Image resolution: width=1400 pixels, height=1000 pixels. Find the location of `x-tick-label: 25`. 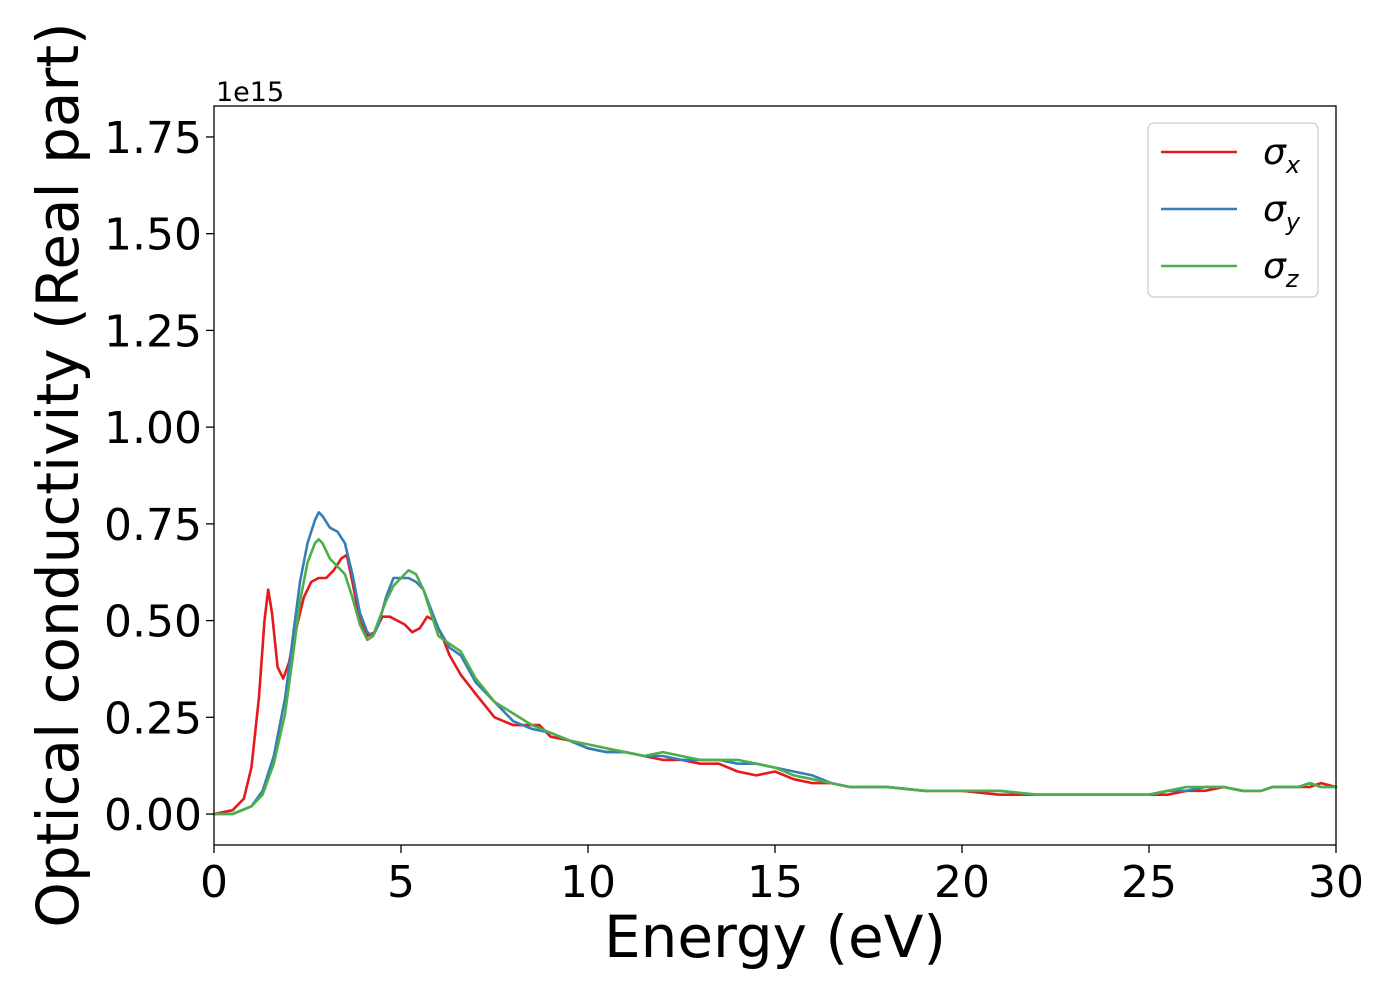

x-tick-label: 25 is located at coordinates (1149, 882).